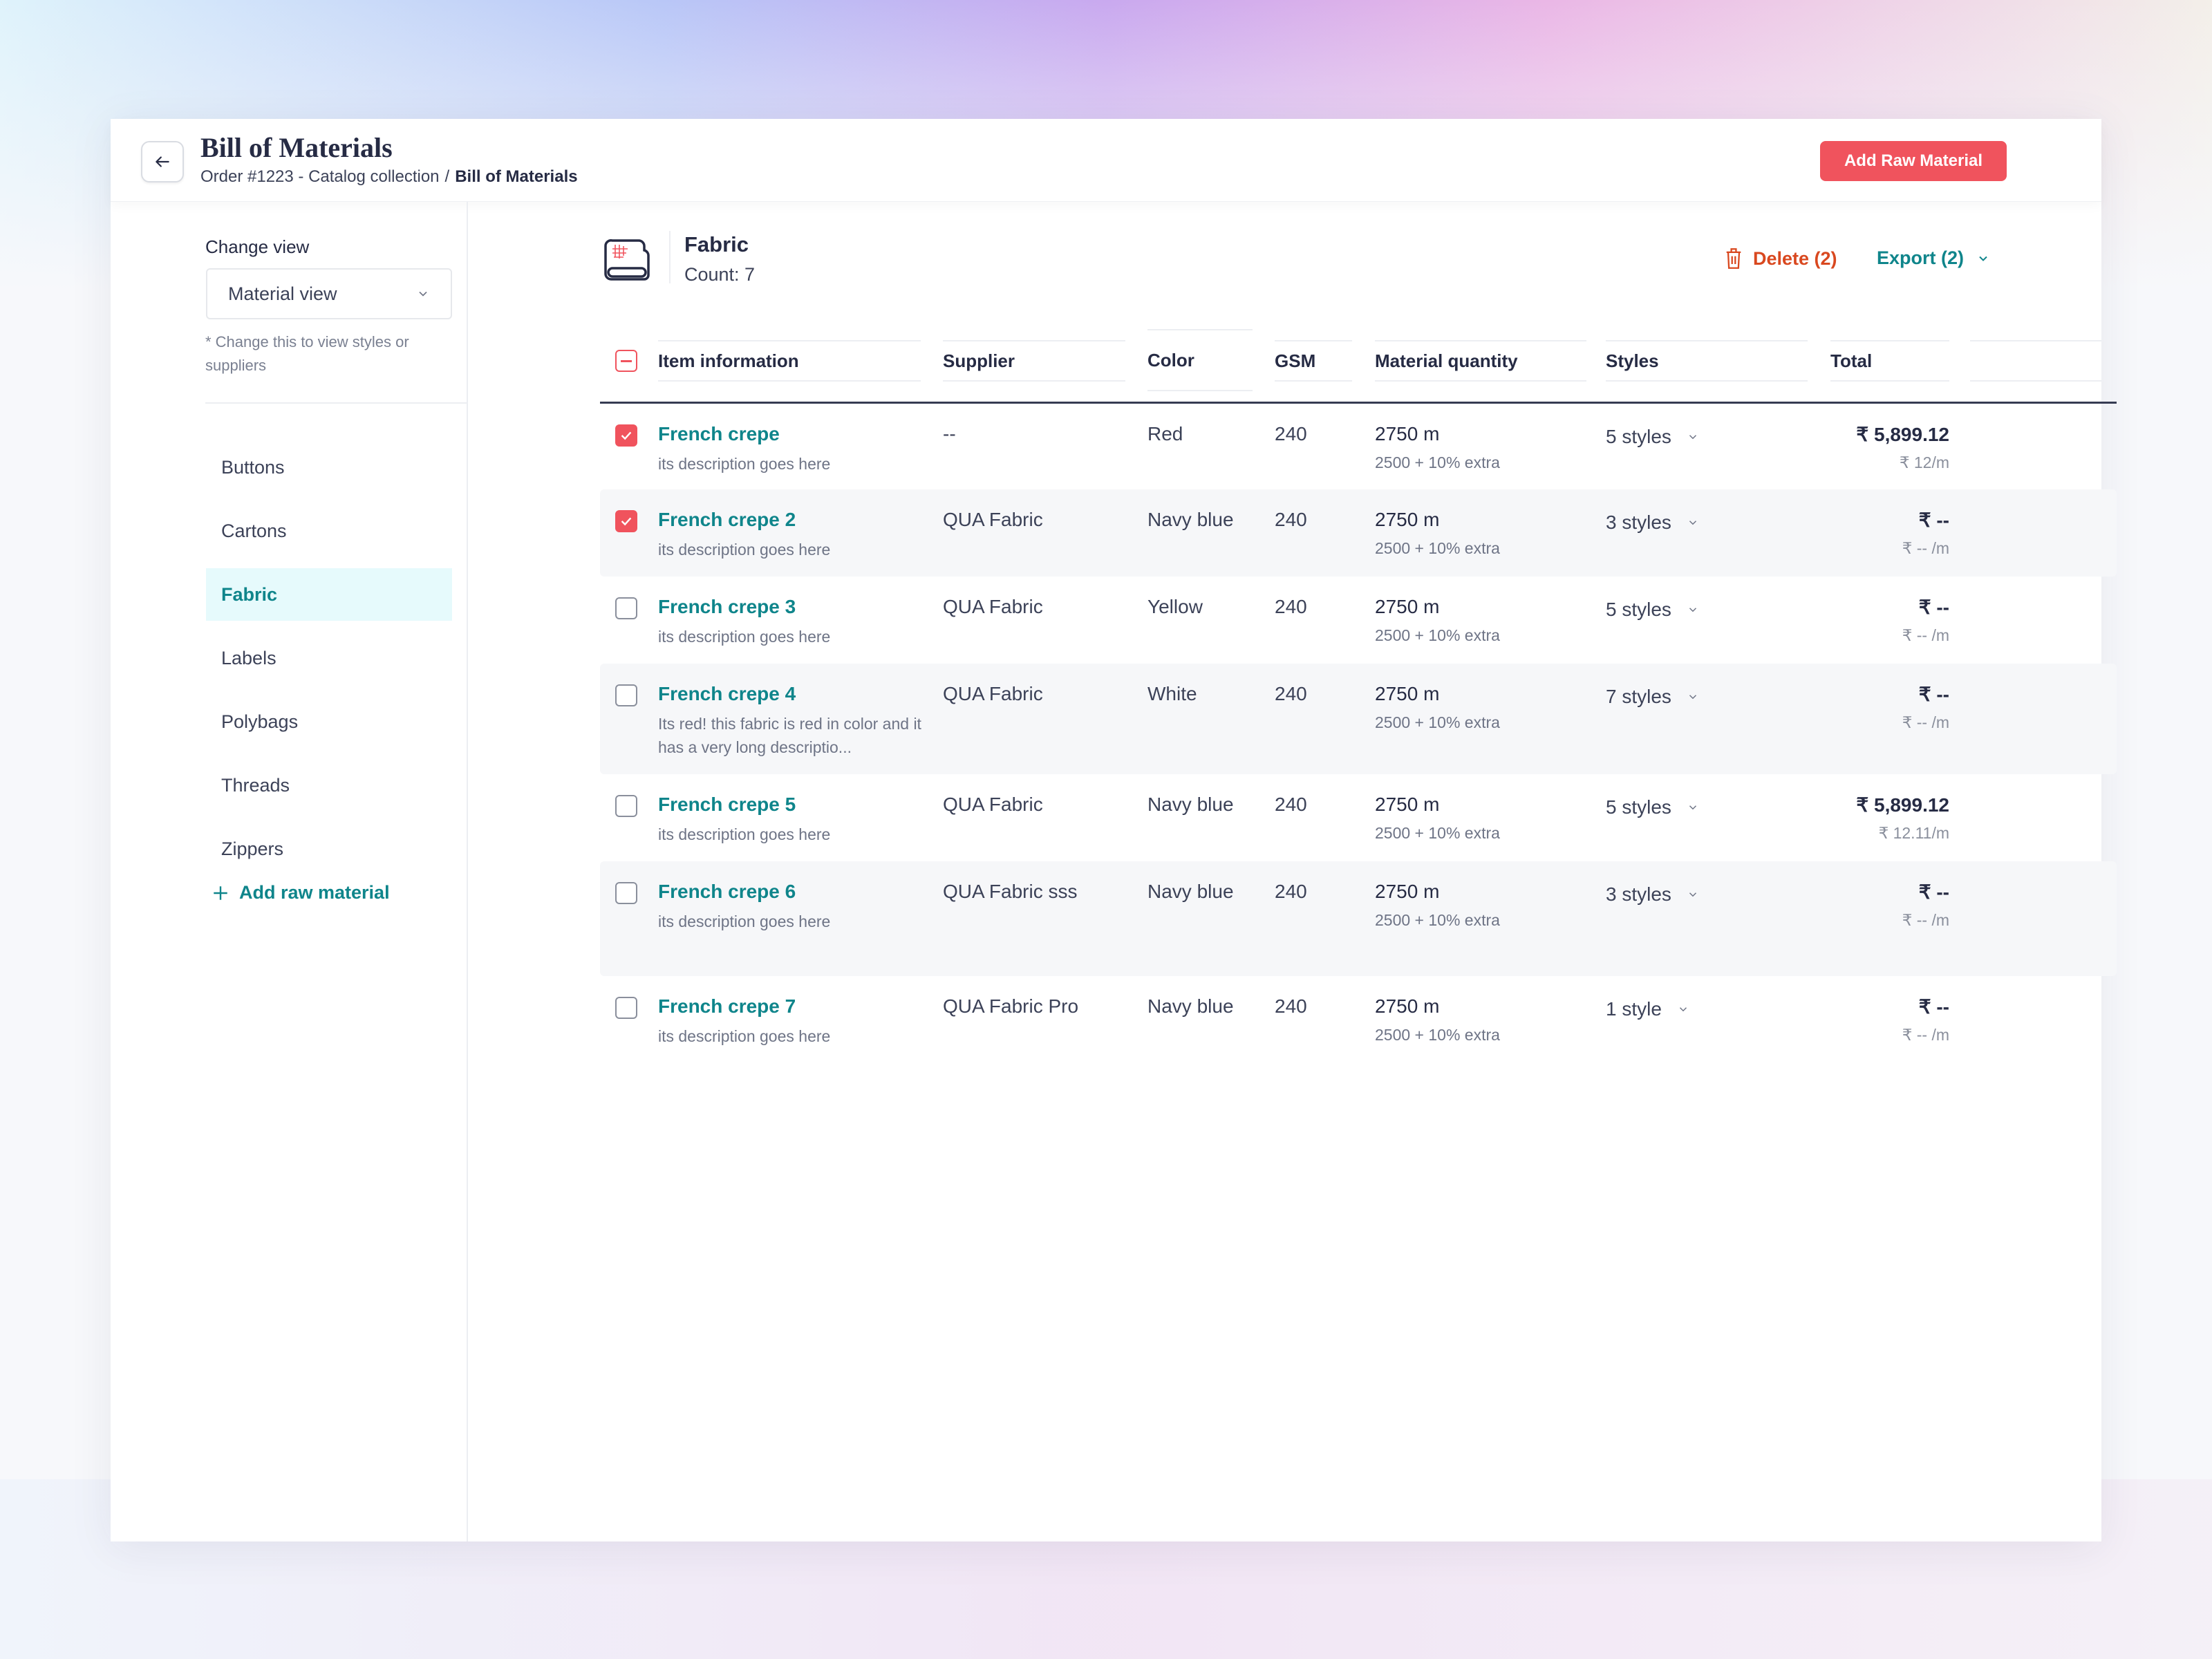  Describe the element at coordinates (2036, 361) in the screenshot. I see `col-actions` at that location.